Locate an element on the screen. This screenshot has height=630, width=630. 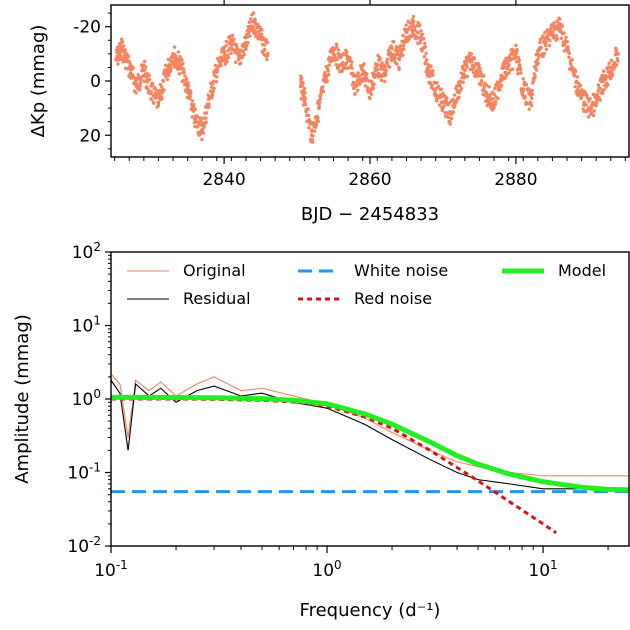
legend-label: Residual is located at coordinates (217, 298).